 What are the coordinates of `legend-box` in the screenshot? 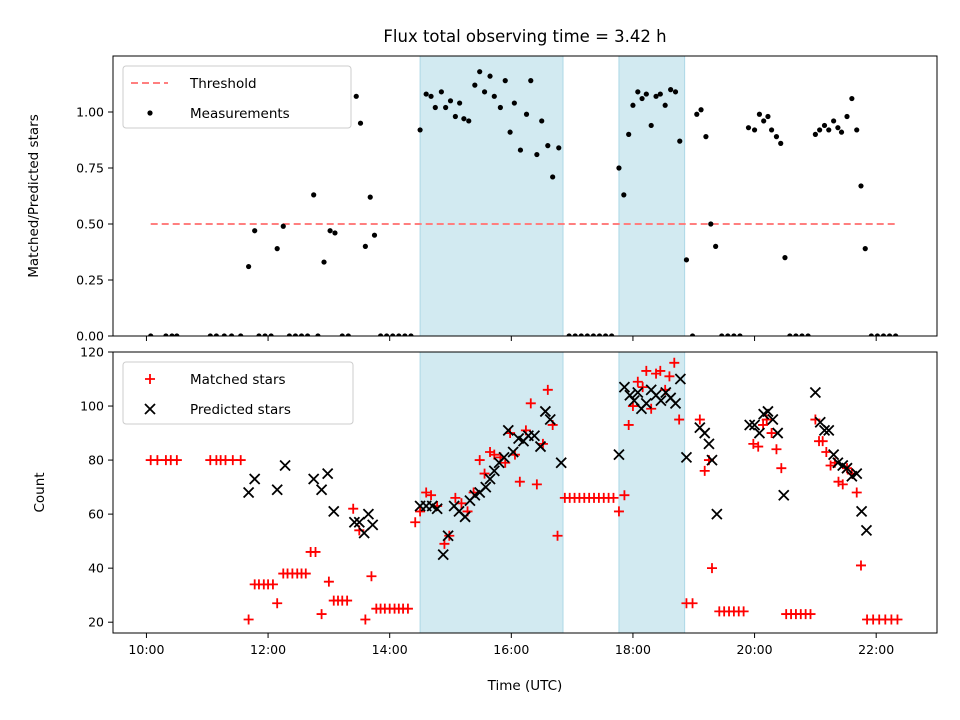 It's located at (238, 393).